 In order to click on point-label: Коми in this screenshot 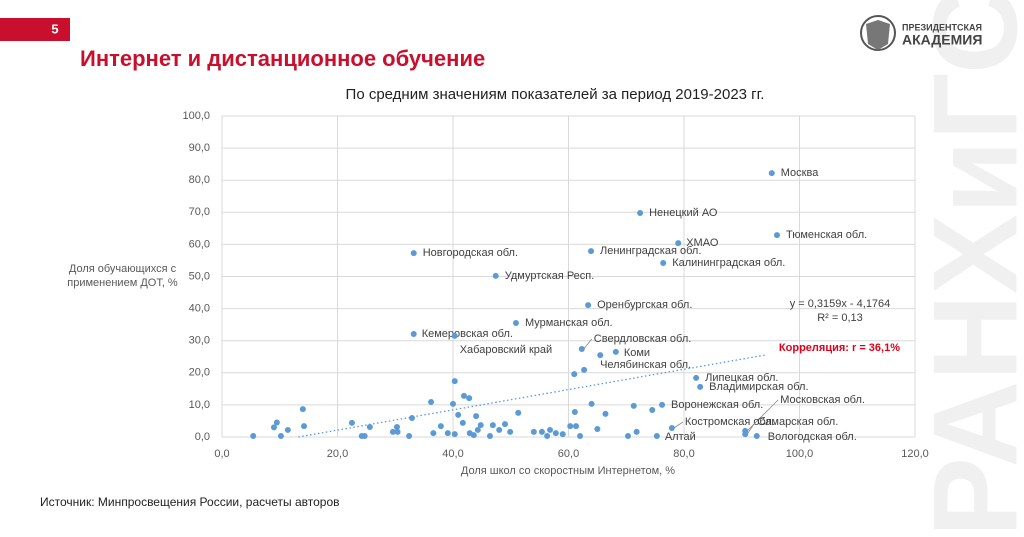, I will do `click(637, 353)`.